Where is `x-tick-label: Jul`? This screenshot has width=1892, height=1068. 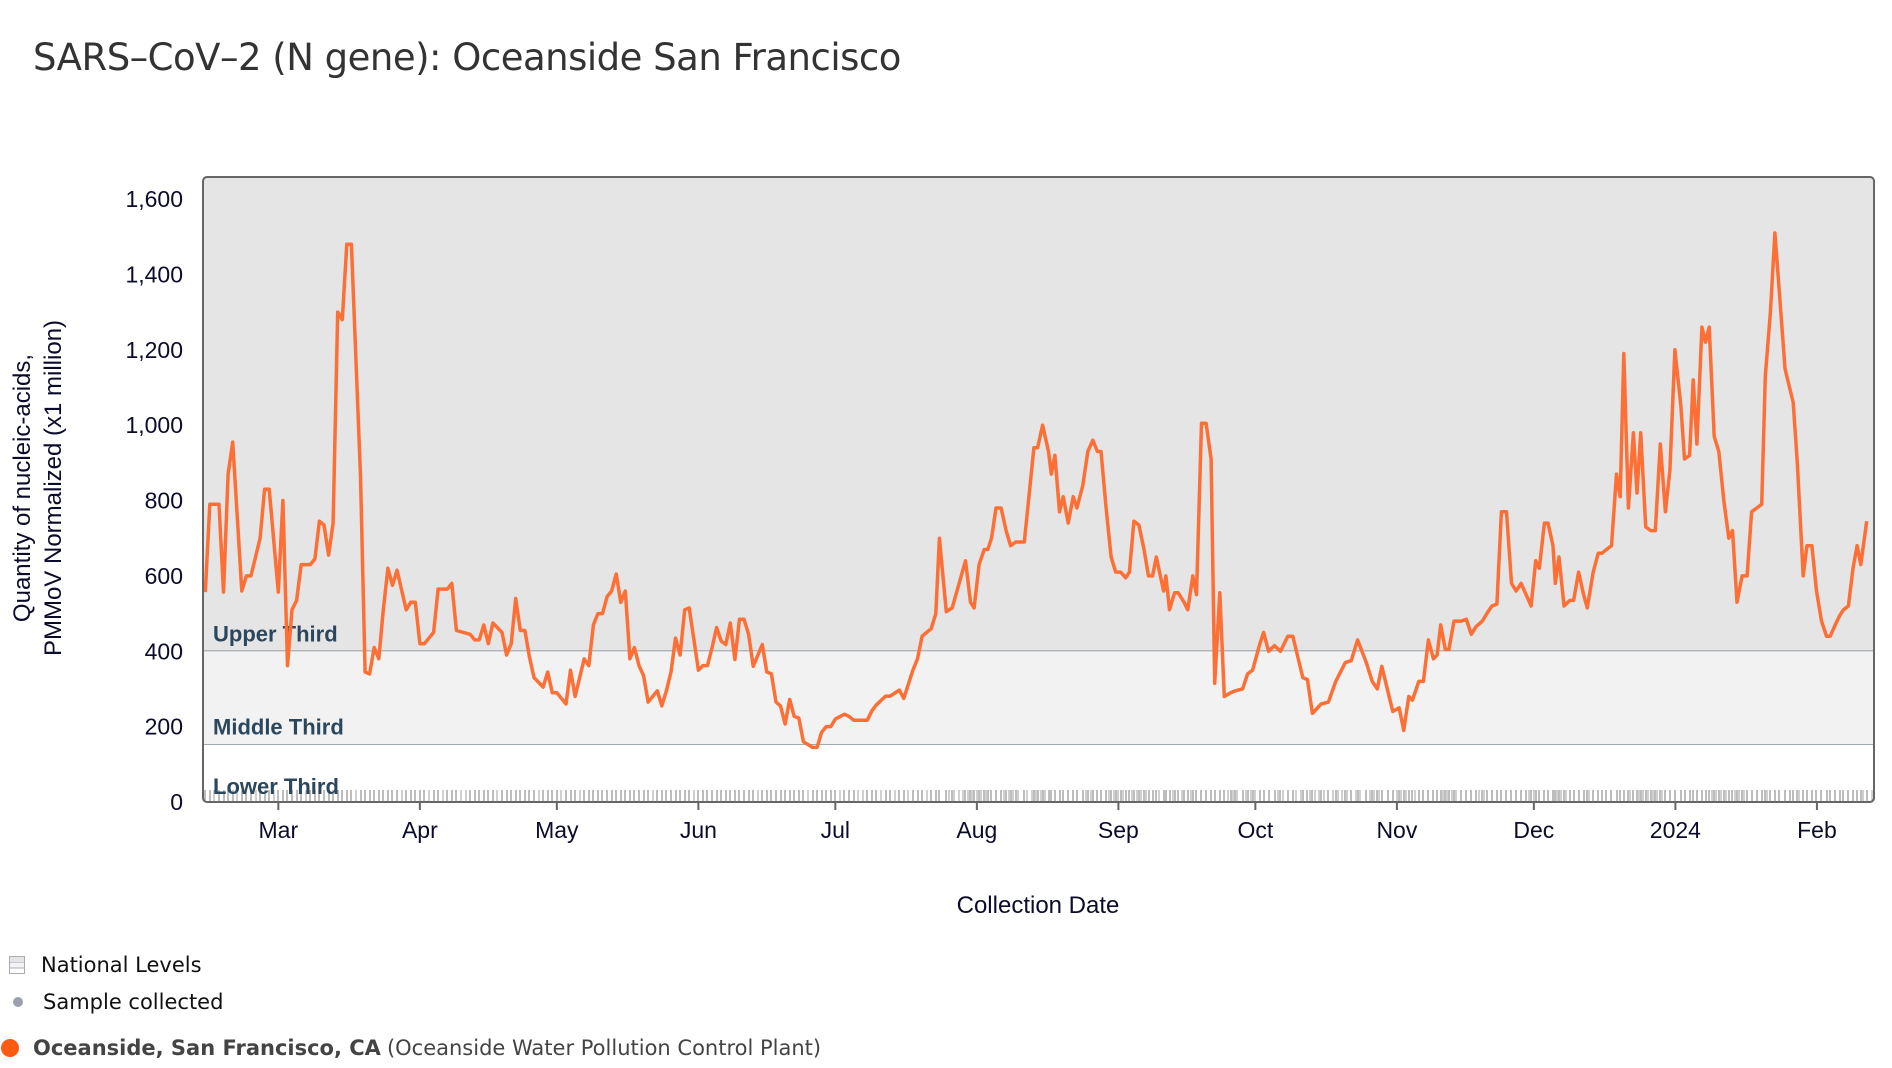
x-tick-label: Jul is located at coordinates (835, 830).